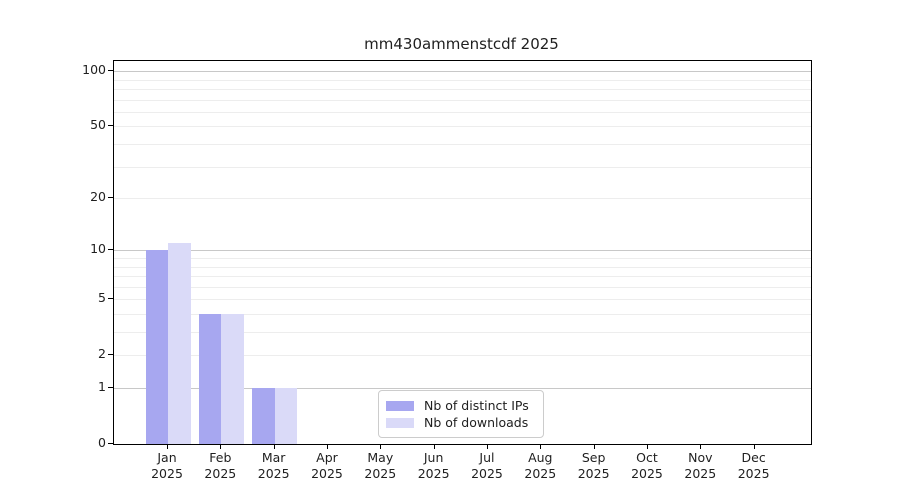 This screenshot has height=500, width=900. Describe the element at coordinates (167, 457) in the screenshot. I see `x-tick-month: Jan` at that location.